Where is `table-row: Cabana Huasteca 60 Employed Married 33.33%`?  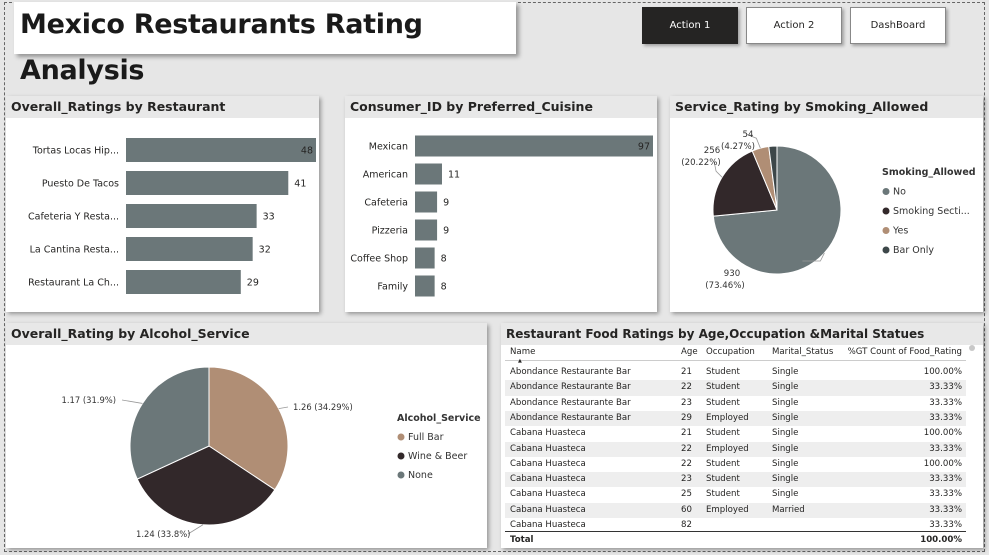 table-row: Cabana Huasteca 60 Employed Married 33.33% is located at coordinates (735, 510).